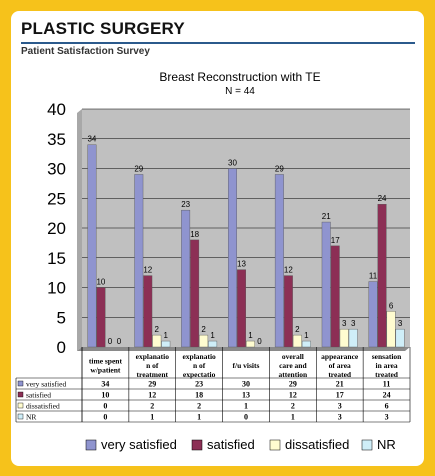 Image resolution: width=435 pixels, height=476 pixels. I want to click on table-cell: 11, so click(387, 384).